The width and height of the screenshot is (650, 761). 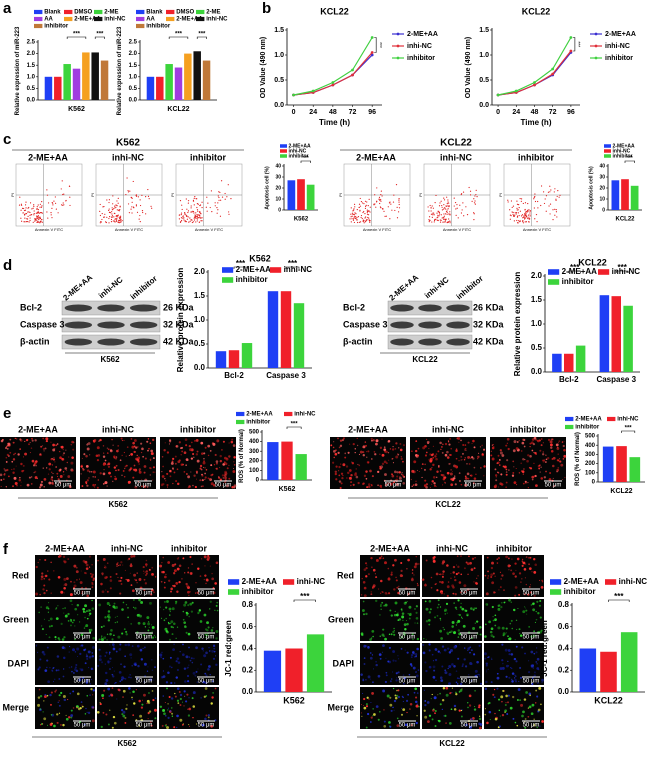 What do you see at coordinates (129, 229) in the screenshot?
I see `flow-x-label: Annexin V FITC` at bounding box center [129, 229].